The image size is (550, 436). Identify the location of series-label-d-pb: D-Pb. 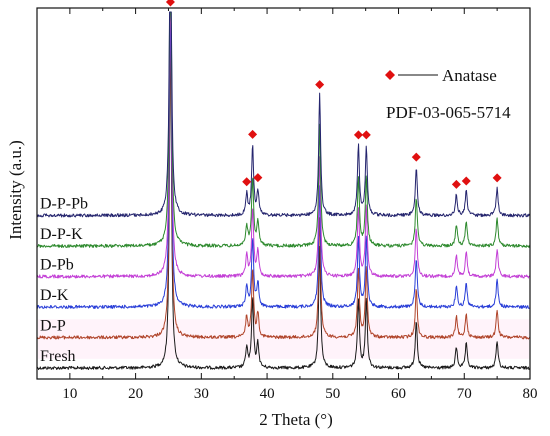
(57, 265).